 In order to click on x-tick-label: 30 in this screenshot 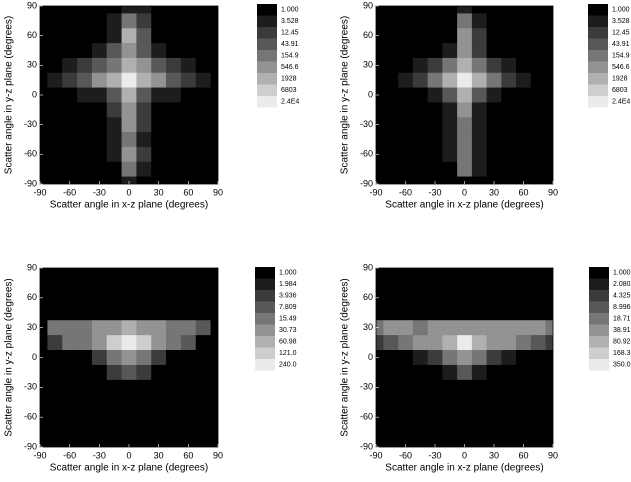, I will do `click(159, 455)`.